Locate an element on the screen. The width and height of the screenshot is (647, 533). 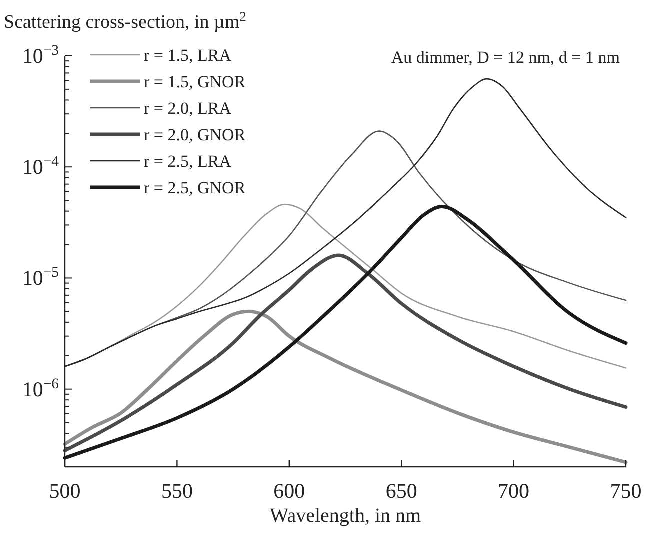
legend-label: r = 2.0, GNOR is located at coordinates (195, 135).